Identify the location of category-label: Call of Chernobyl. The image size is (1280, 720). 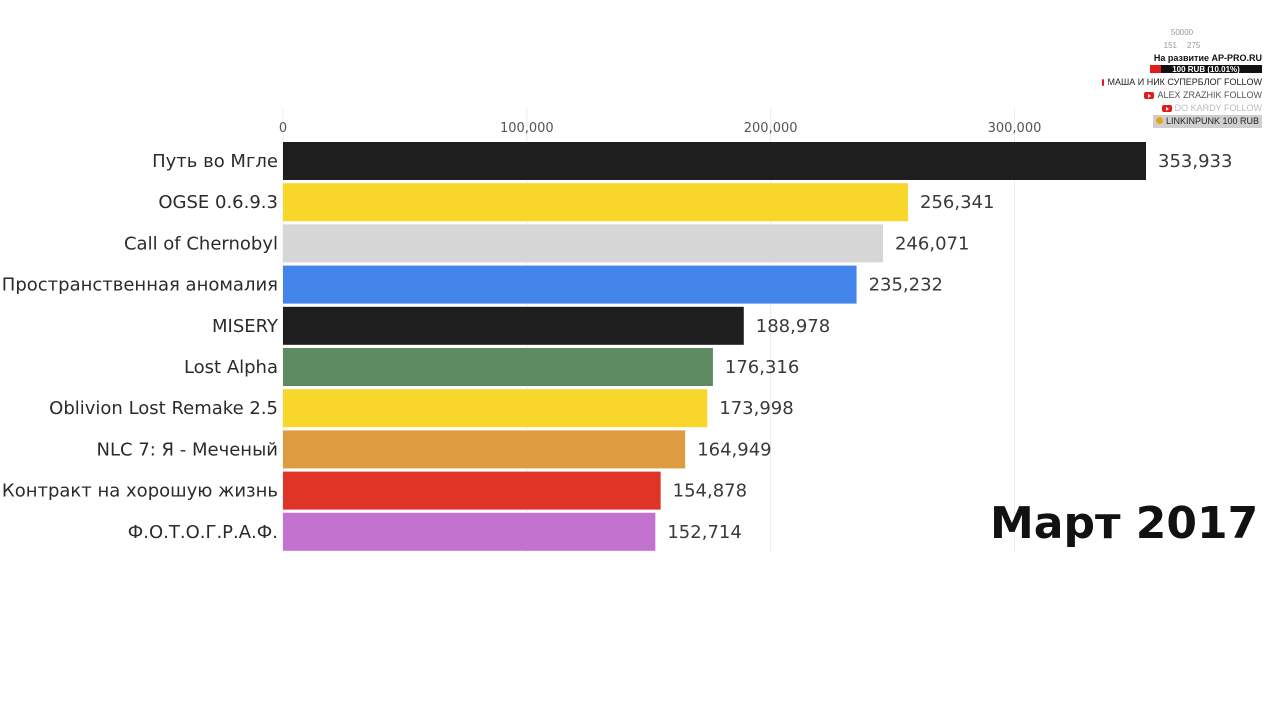
(201, 243).